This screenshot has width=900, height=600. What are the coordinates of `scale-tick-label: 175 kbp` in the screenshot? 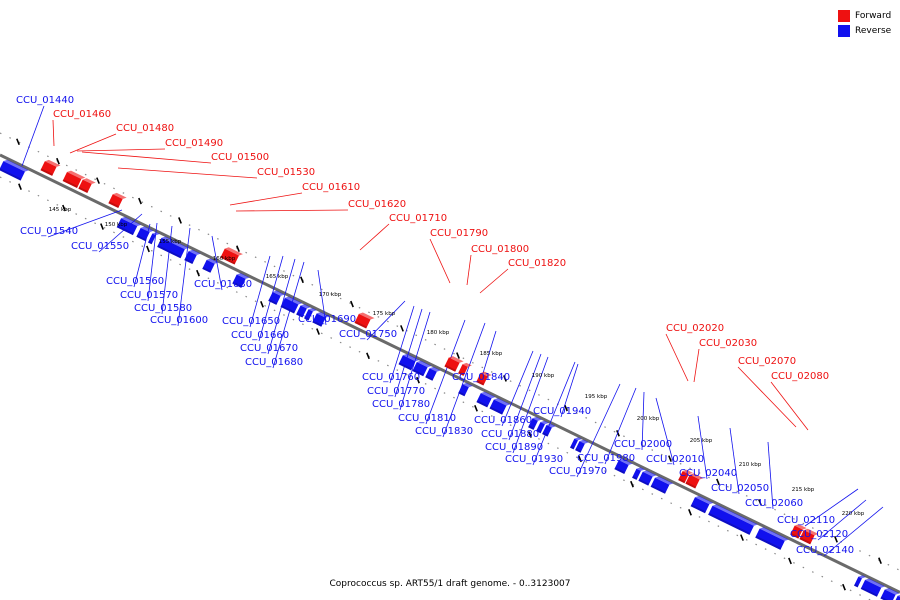 It's located at (384, 314).